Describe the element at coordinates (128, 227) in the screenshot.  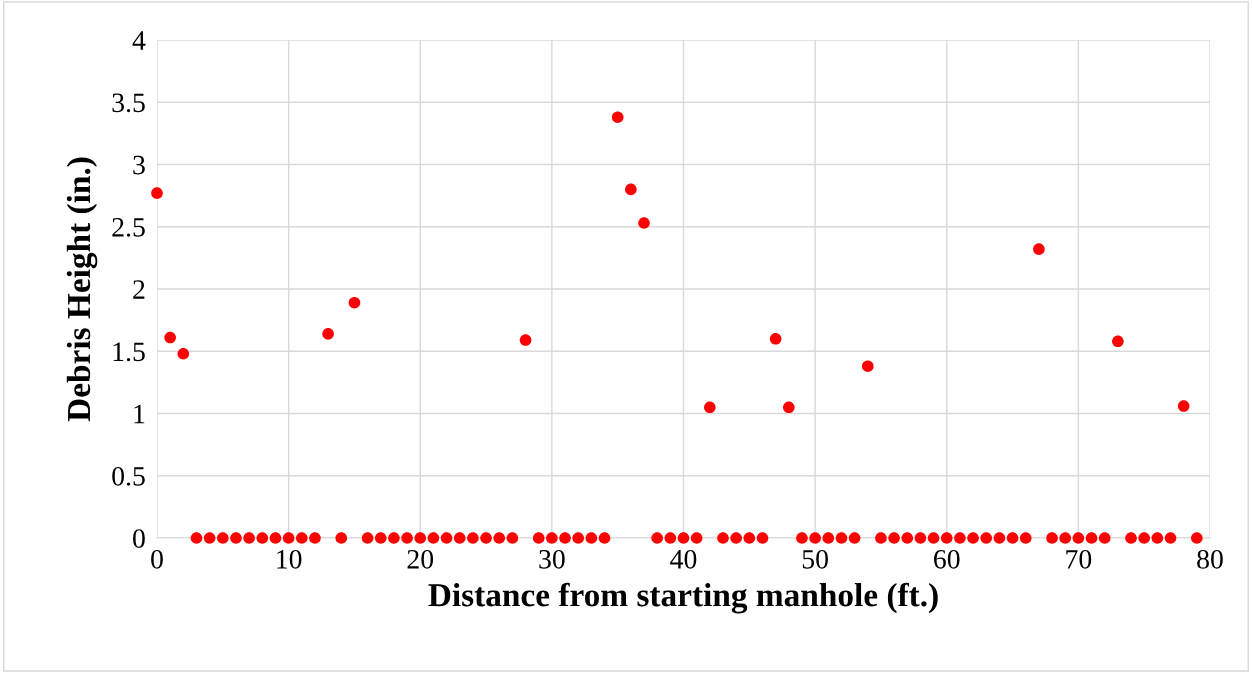
I see `y-tick-label: 2.5` at that location.